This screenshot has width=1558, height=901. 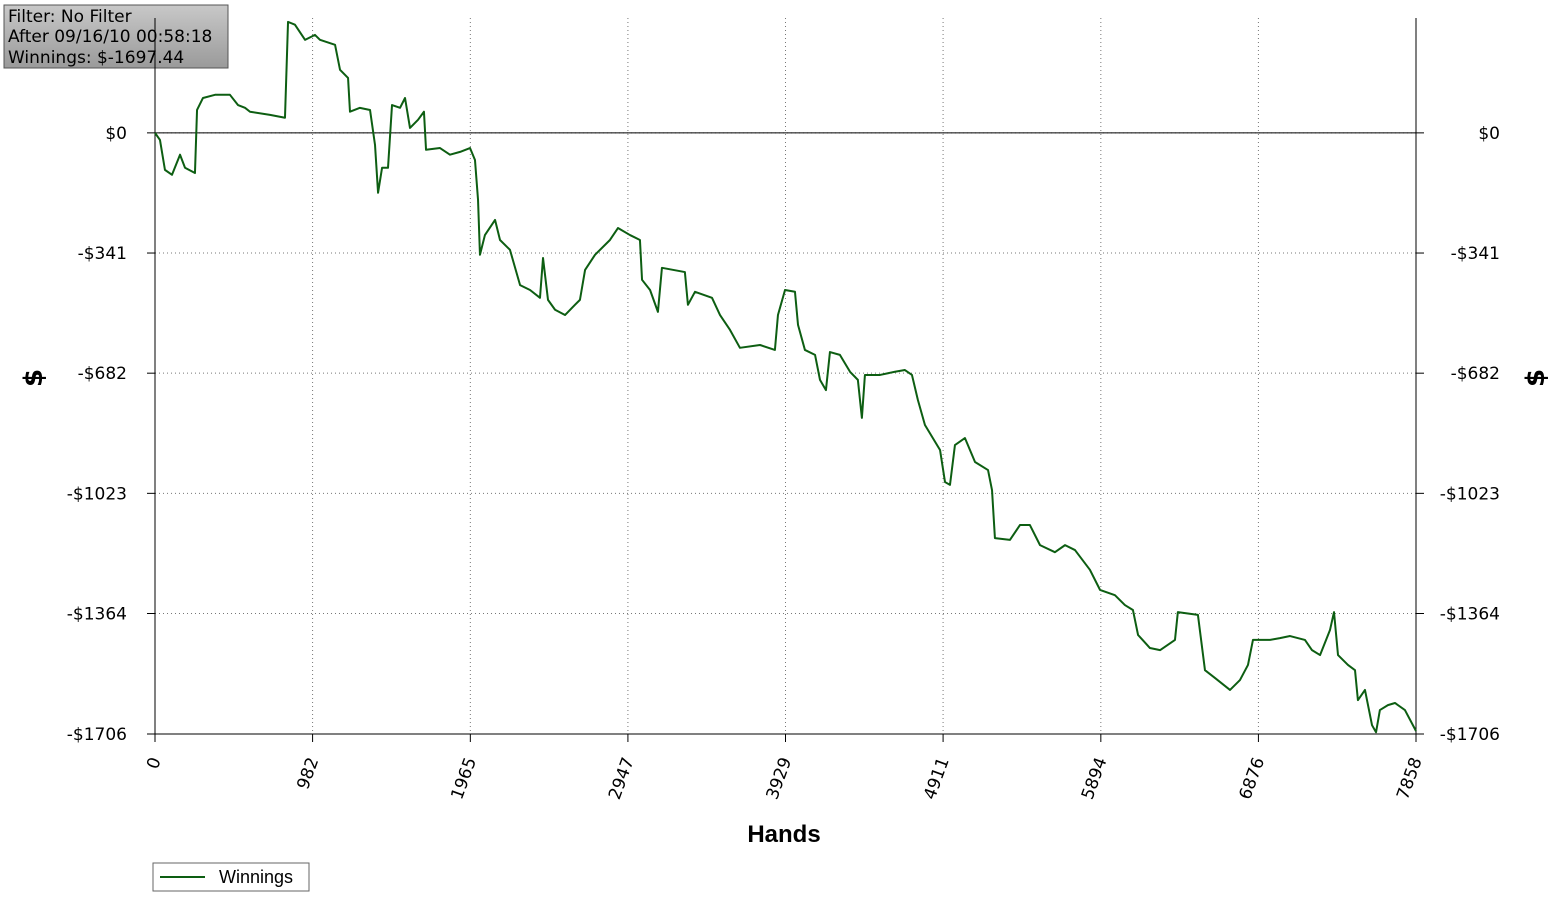 What do you see at coordinates (97, 494) in the screenshot?
I see `y-tick-label: -$1023` at bounding box center [97, 494].